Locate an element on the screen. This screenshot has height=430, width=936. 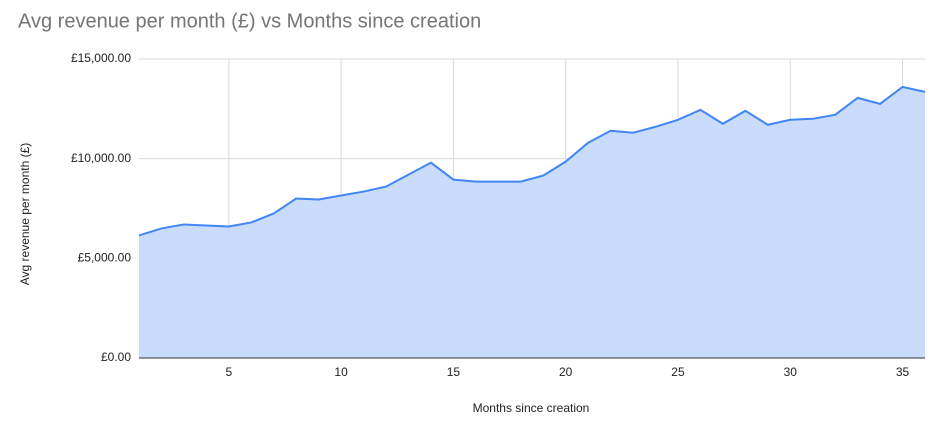
x-tick-label: 5 is located at coordinates (228, 372).